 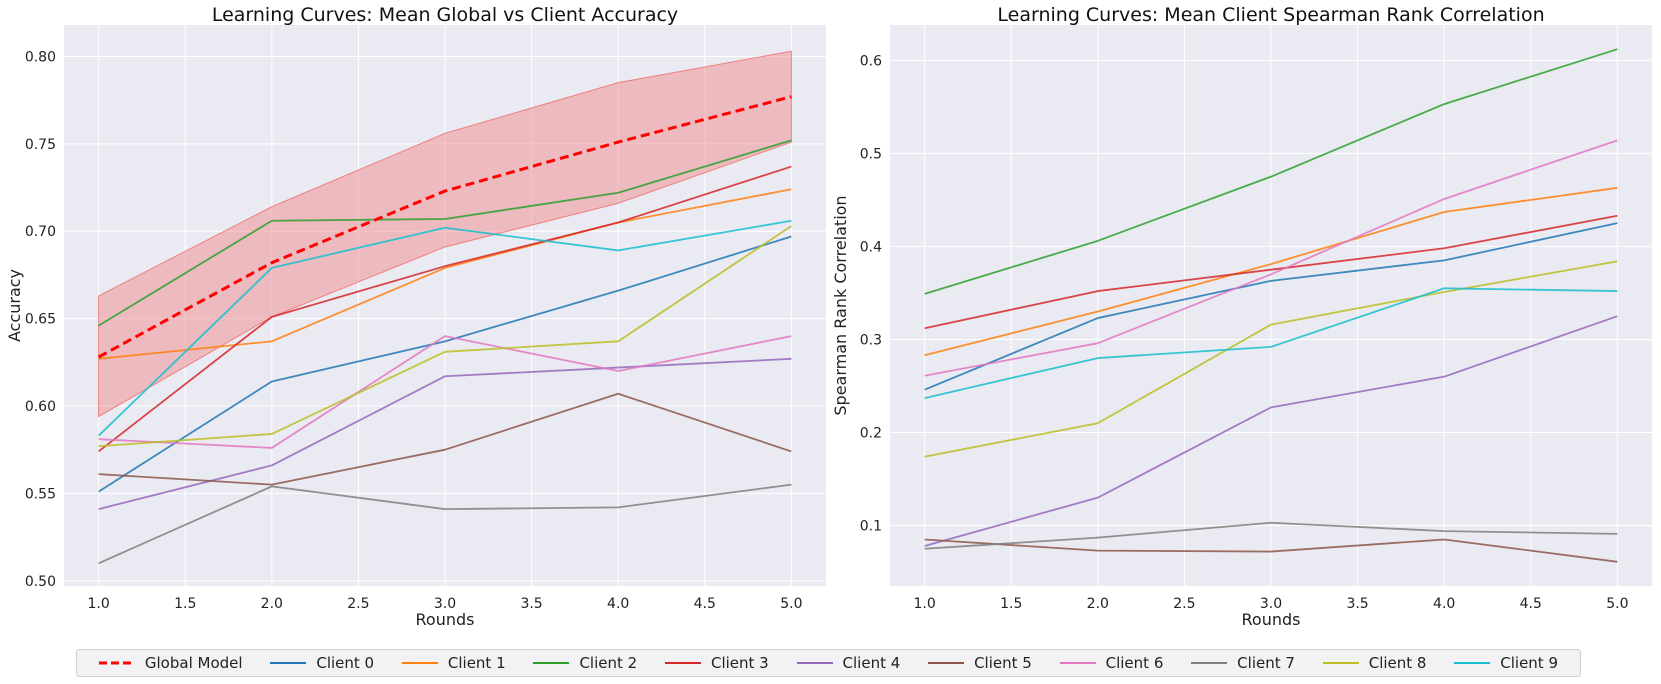 What do you see at coordinates (1529, 663) in the screenshot?
I see `legend-label: Client 9` at bounding box center [1529, 663].